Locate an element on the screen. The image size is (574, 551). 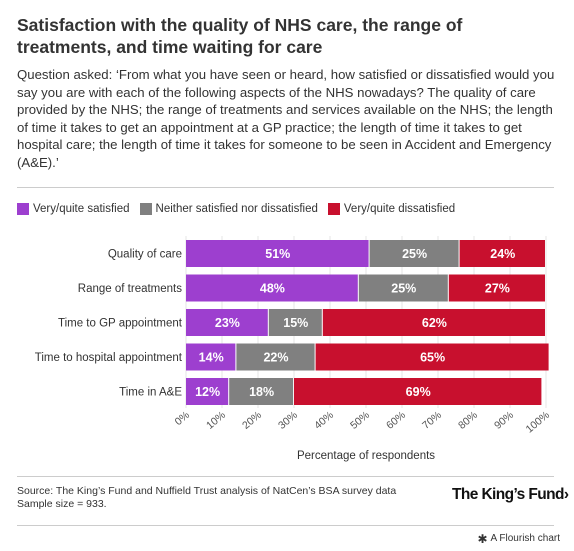
x-tick-label: 90% is located at coordinates (504, 420).